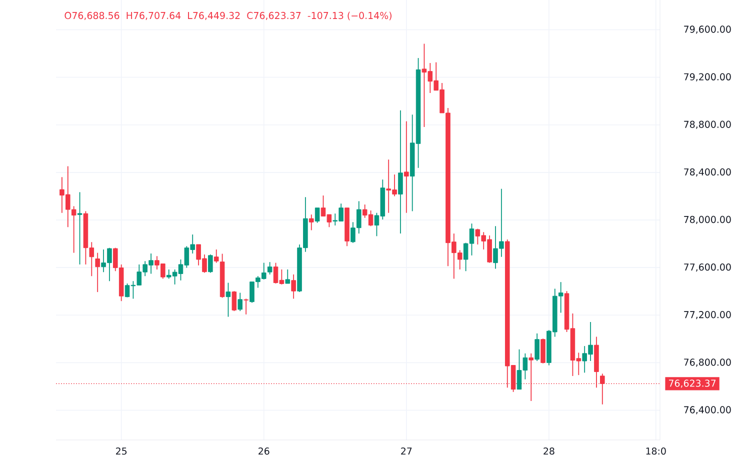 Image resolution: width=745 pixels, height=470 pixels. What do you see at coordinates (707, 124) in the screenshot?
I see `y-tick-label: 78,800.00` at bounding box center [707, 124].